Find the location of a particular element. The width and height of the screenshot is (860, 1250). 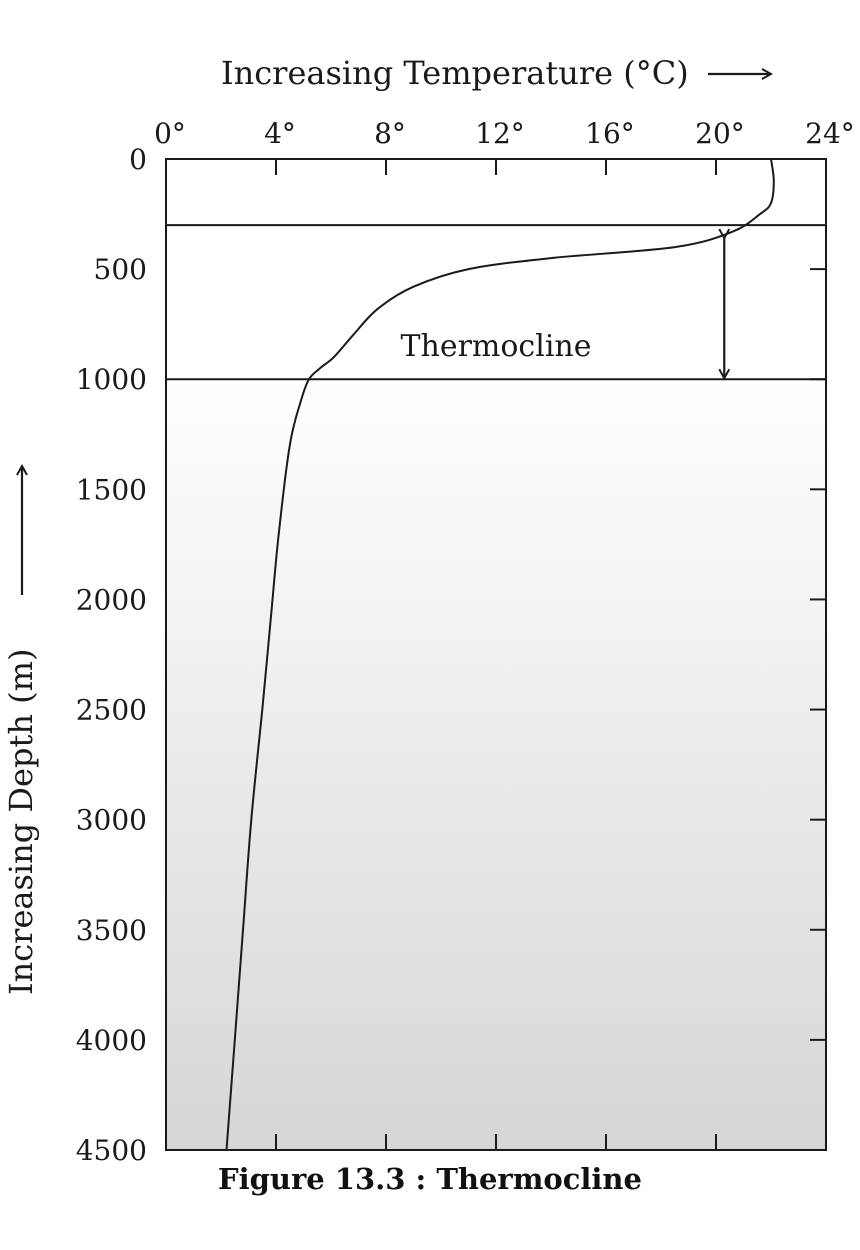

y-tick-label: 0 is located at coordinates (138, 159).